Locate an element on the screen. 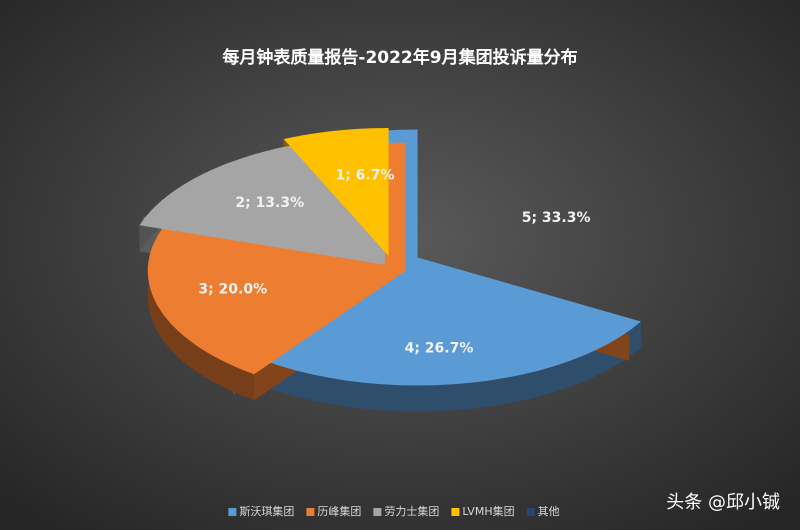 The height and width of the screenshot is (530, 800). legend-item: LVMH集团 is located at coordinates (483, 511).